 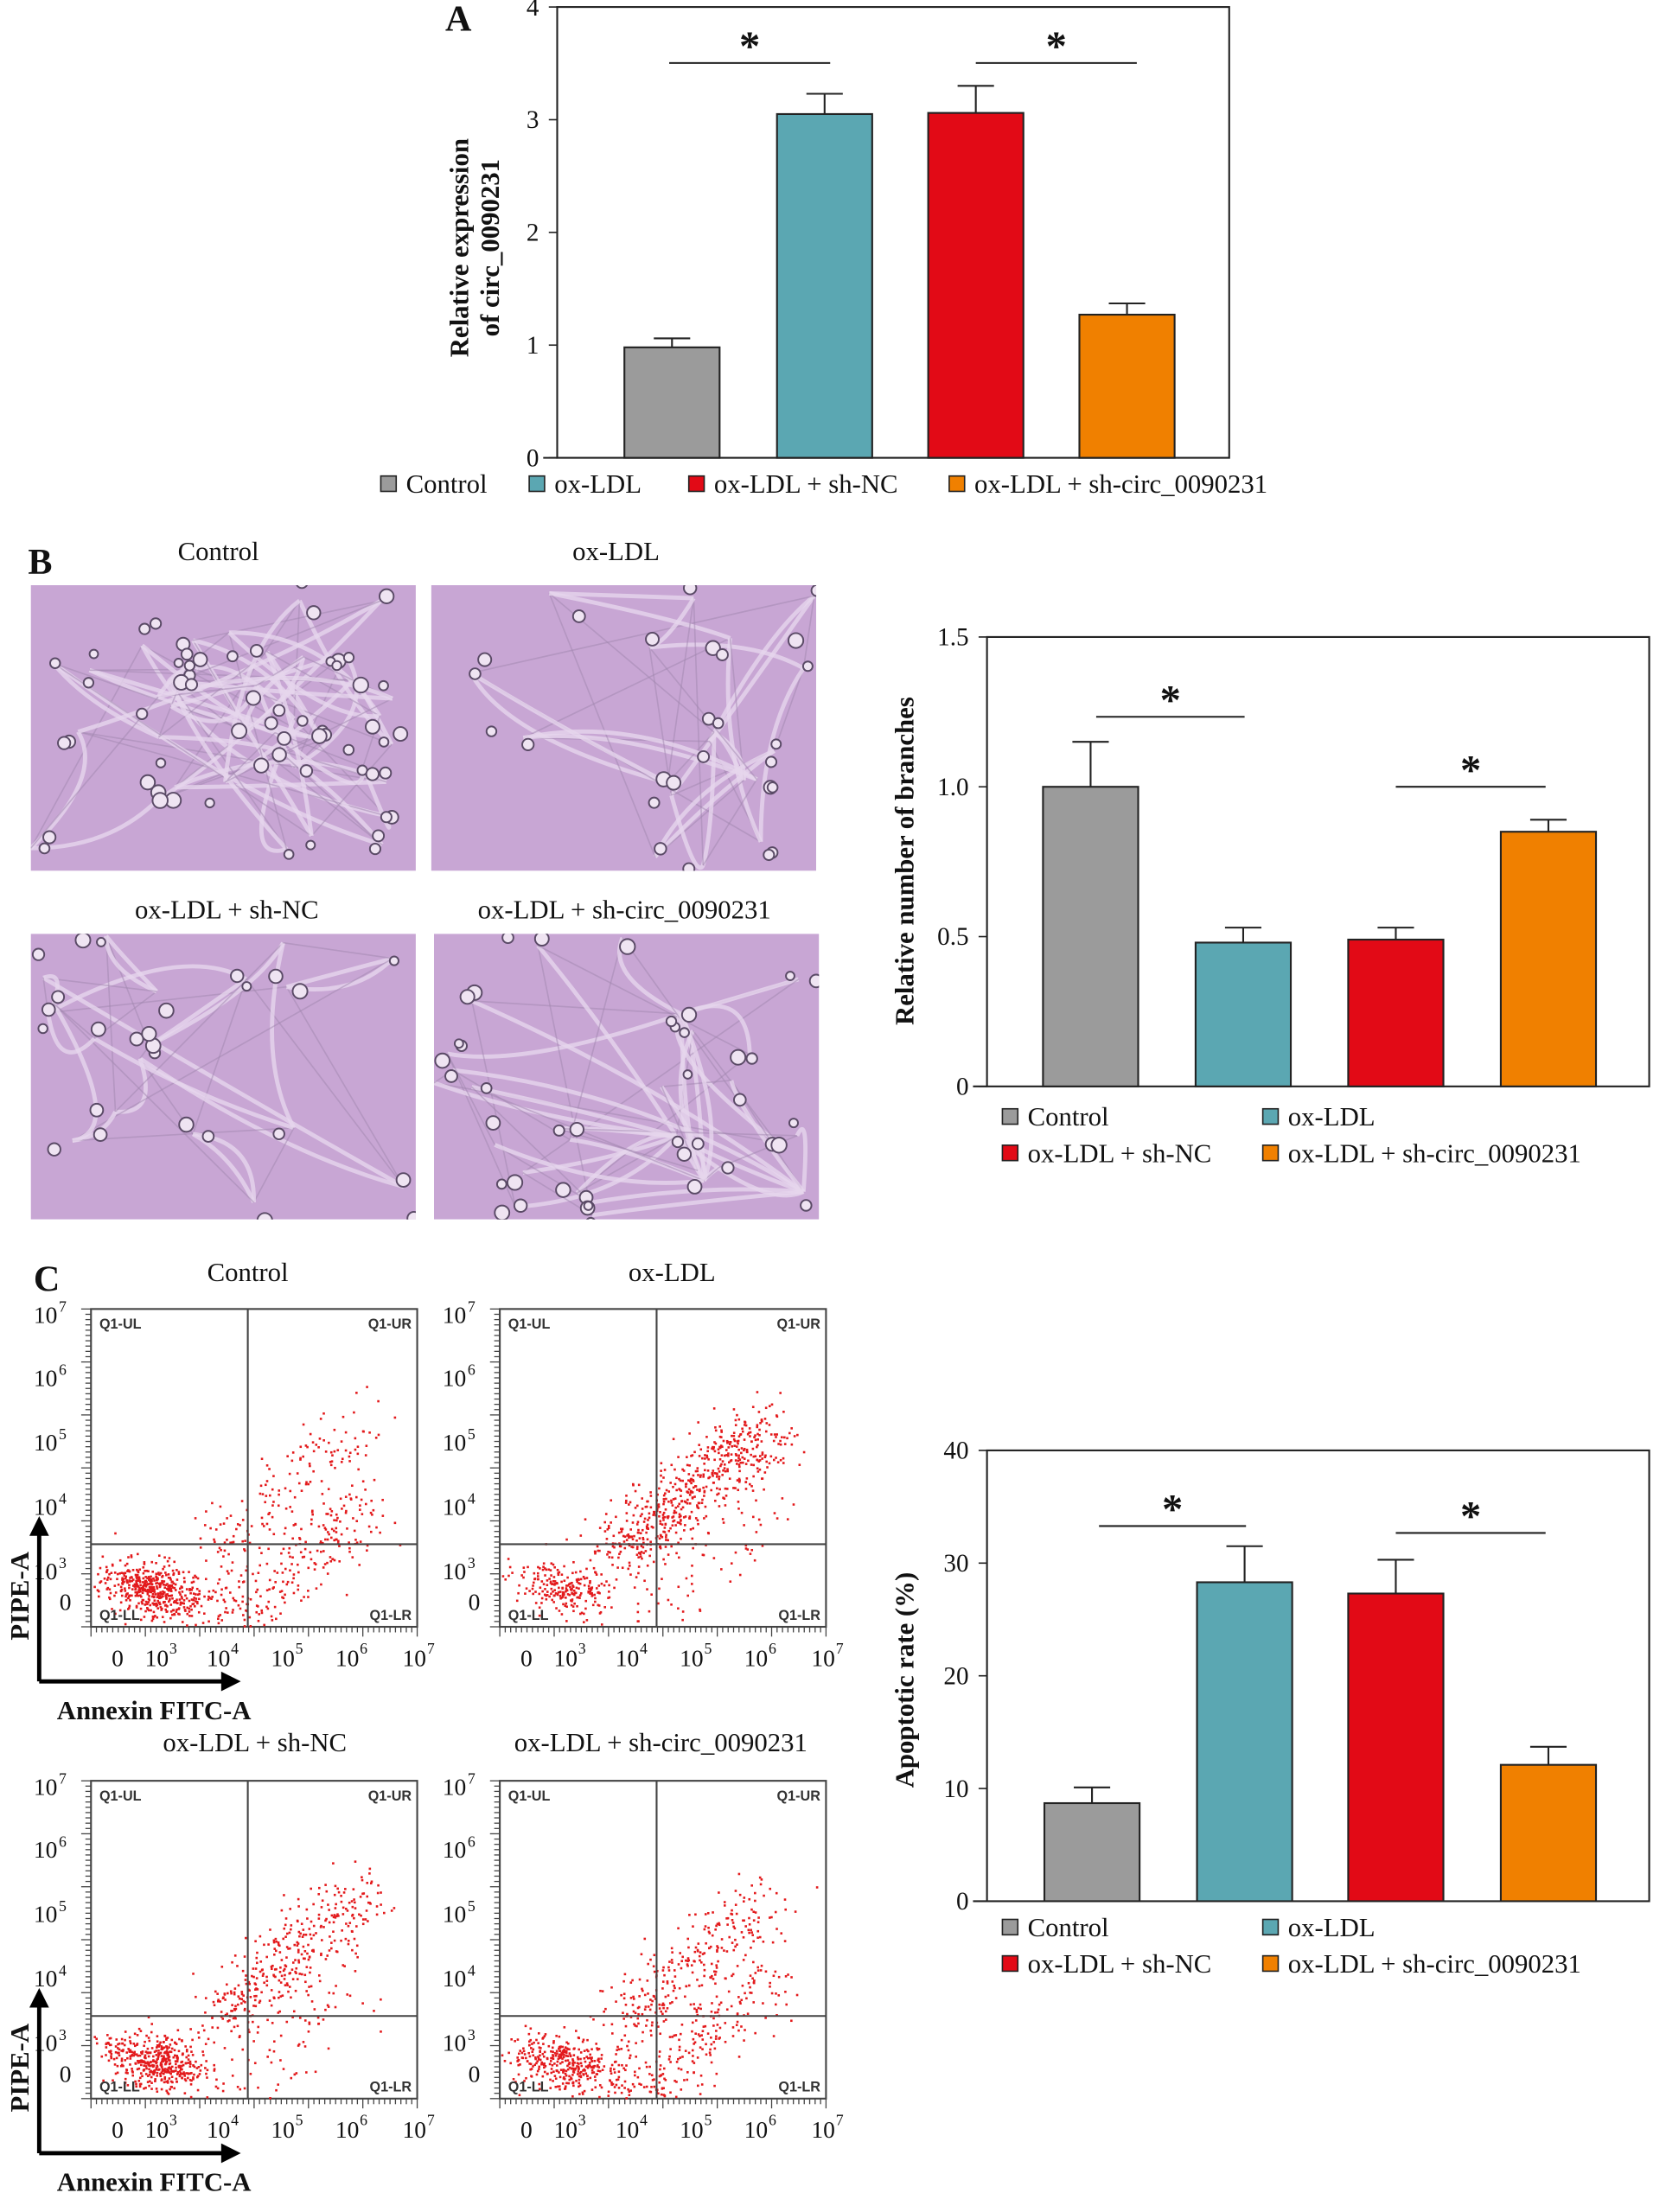 What do you see at coordinates (363, 2120) in the screenshot?
I see `x-tick-exponent: 6` at bounding box center [363, 2120].